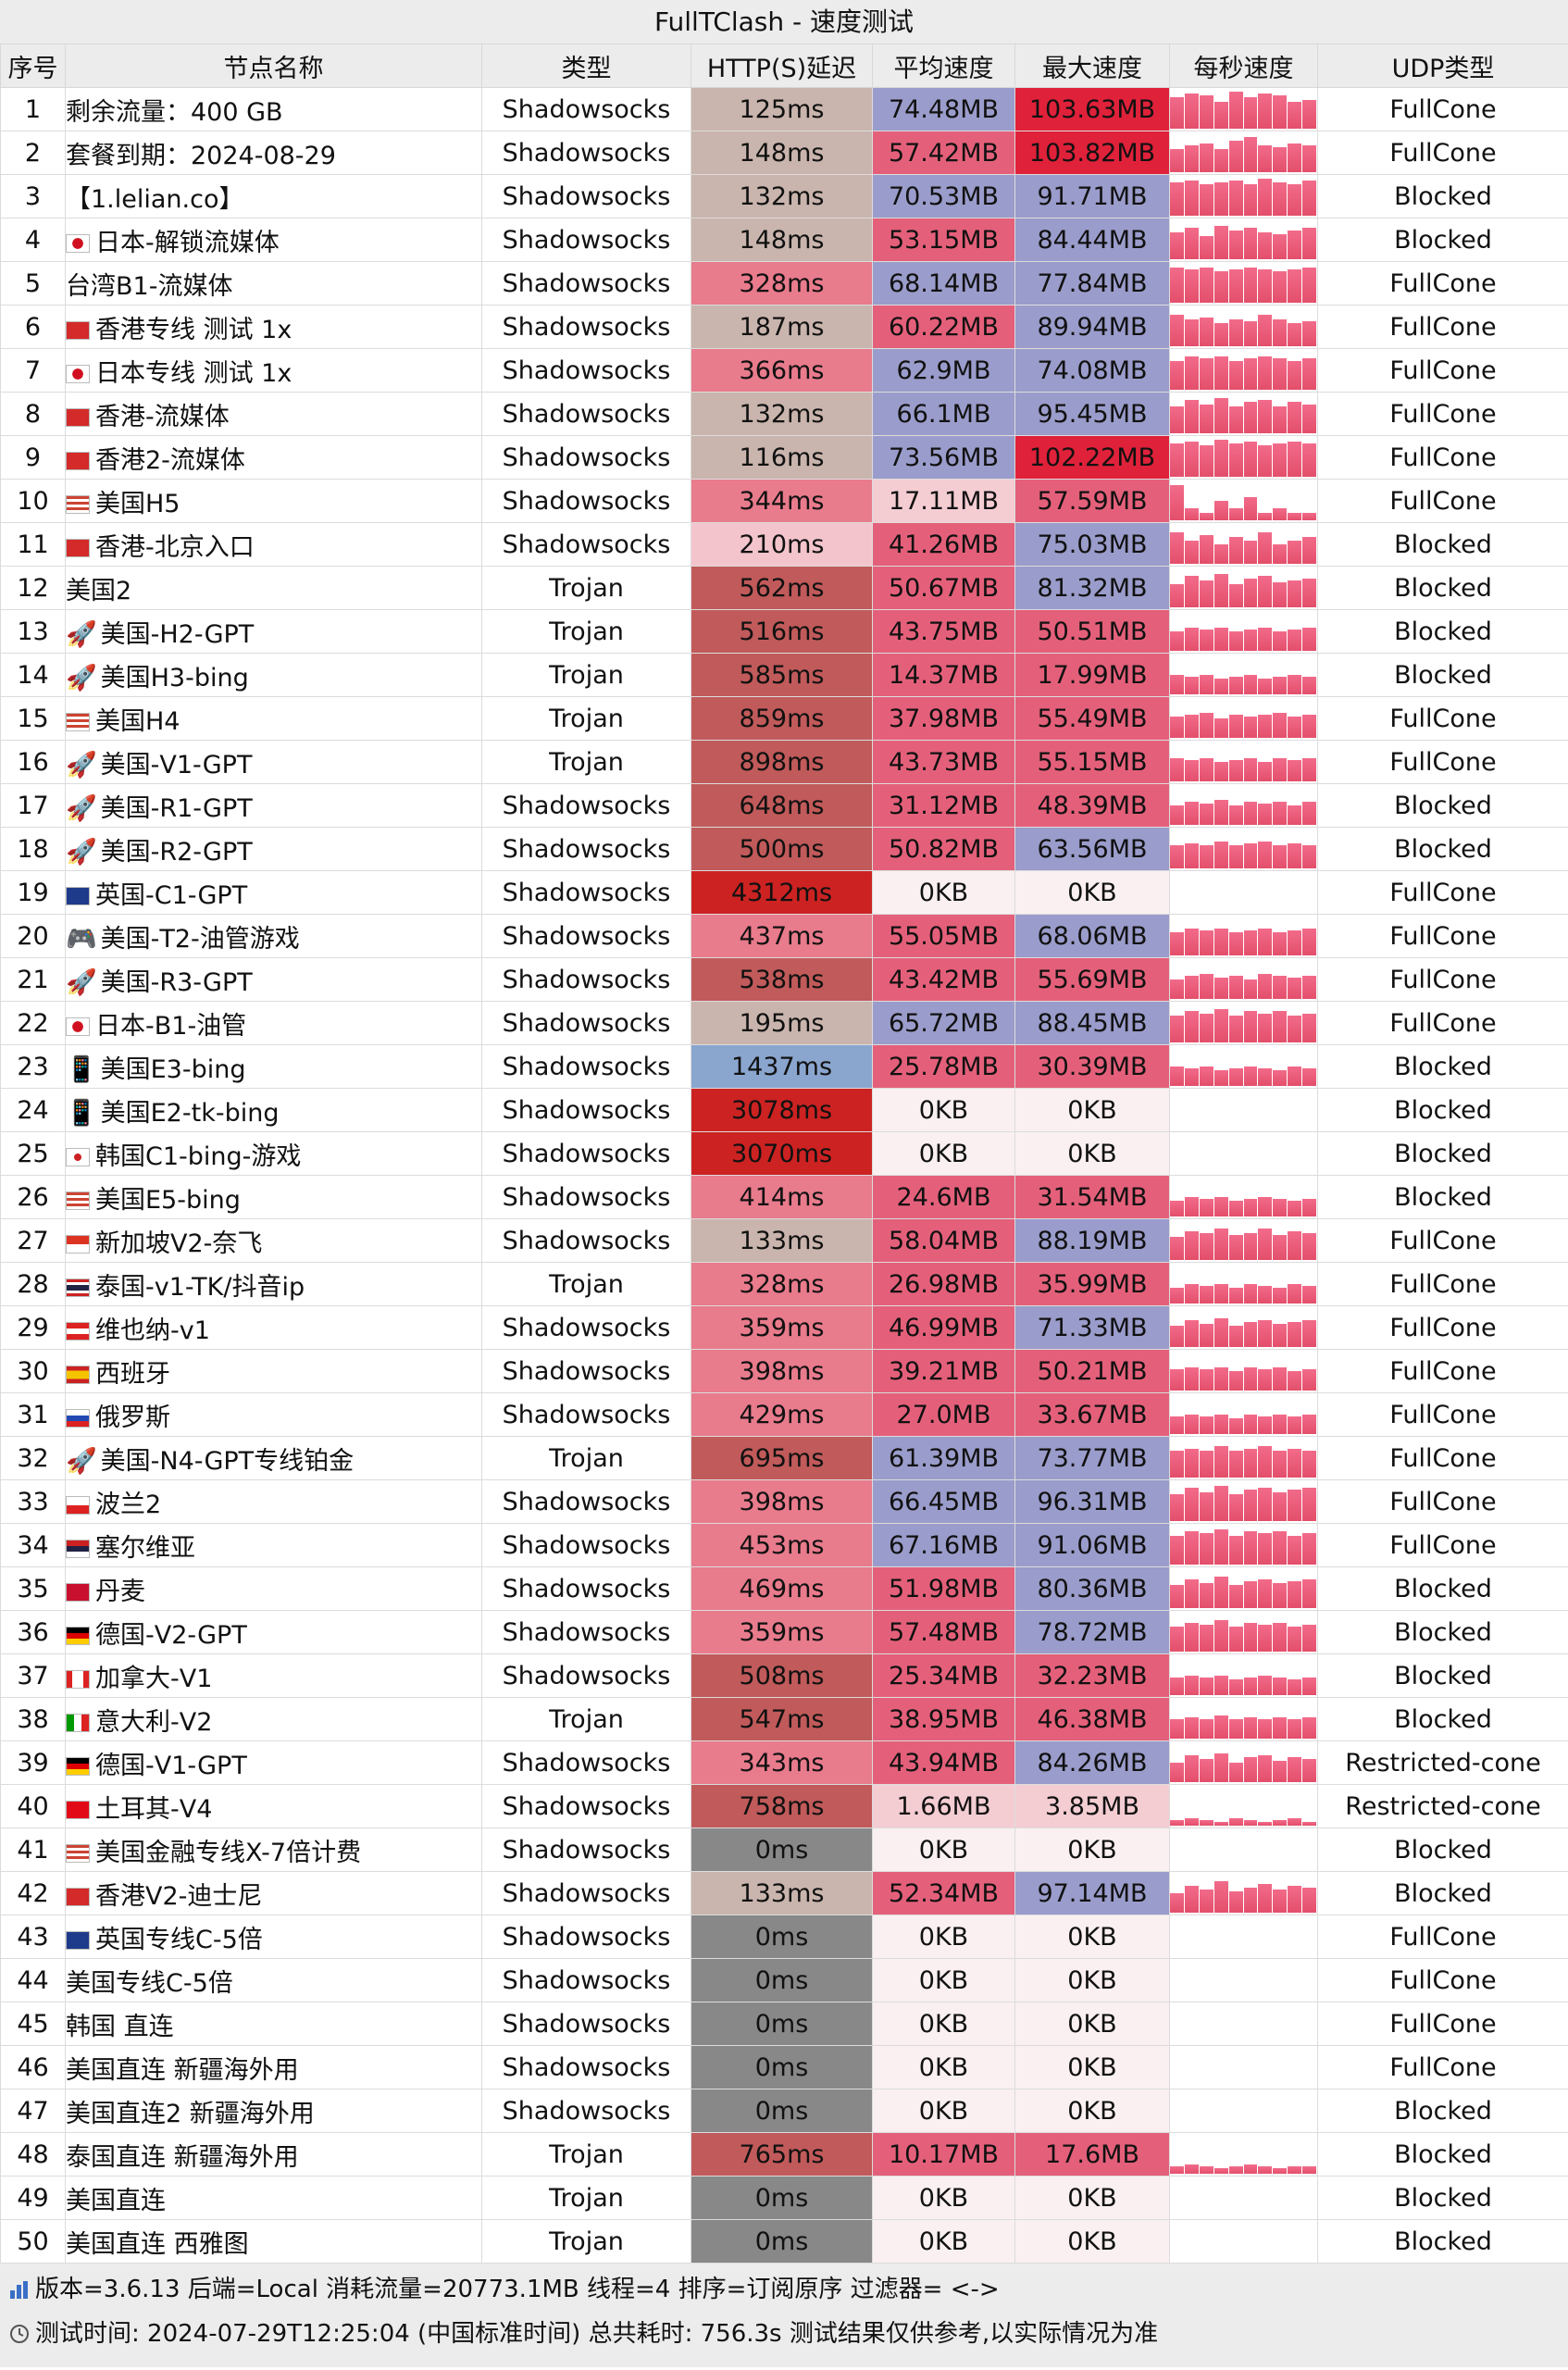 The height and width of the screenshot is (2370, 1568). Describe the element at coordinates (1092, 1893) in the screenshot. I see `max-speed-cell: 97.14MB` at that location.